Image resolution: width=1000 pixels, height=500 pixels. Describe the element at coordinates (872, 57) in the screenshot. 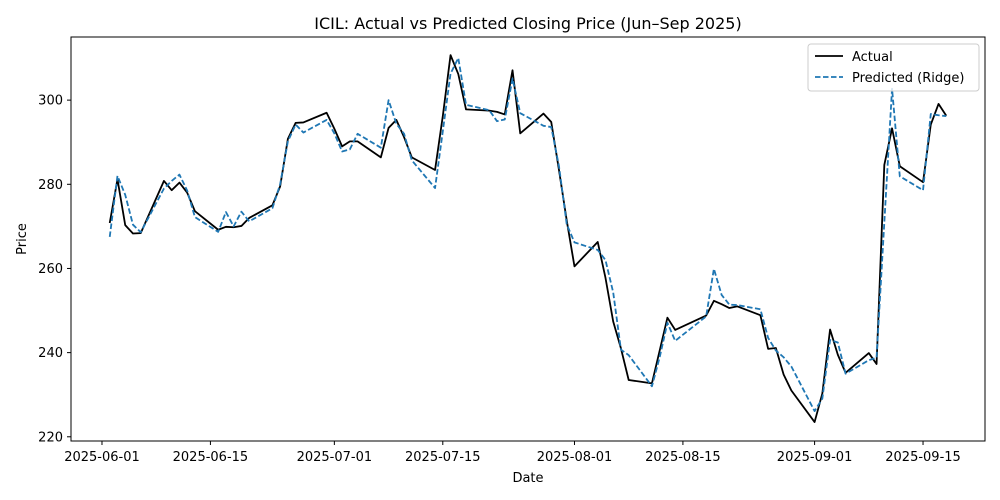

I see `legend-label-actual: Actual` at that location.